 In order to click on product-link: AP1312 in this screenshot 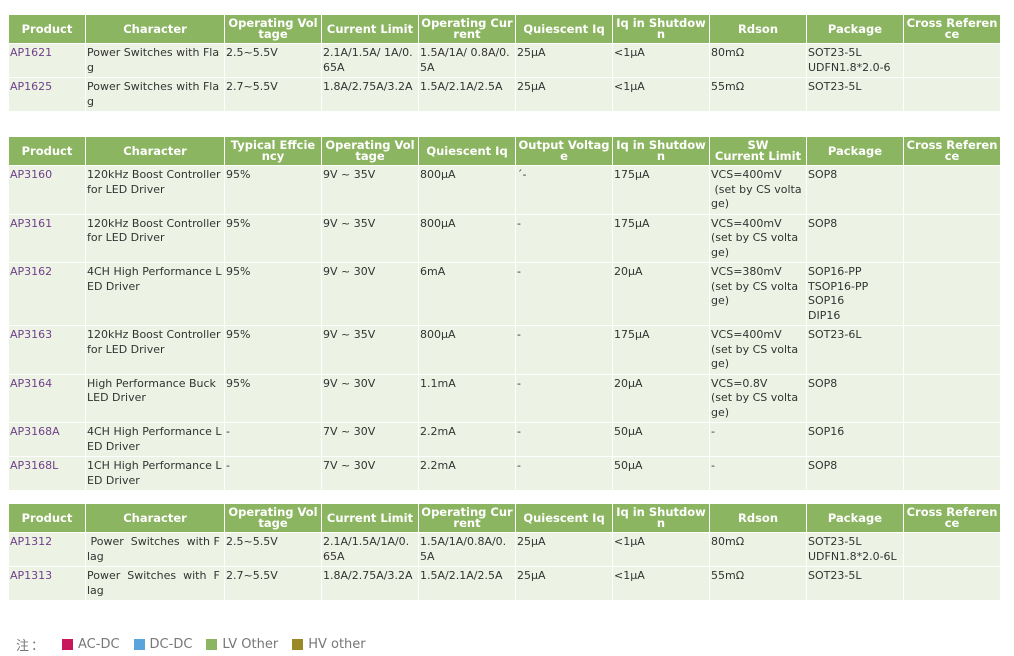, I will do `click(31, 541)`.